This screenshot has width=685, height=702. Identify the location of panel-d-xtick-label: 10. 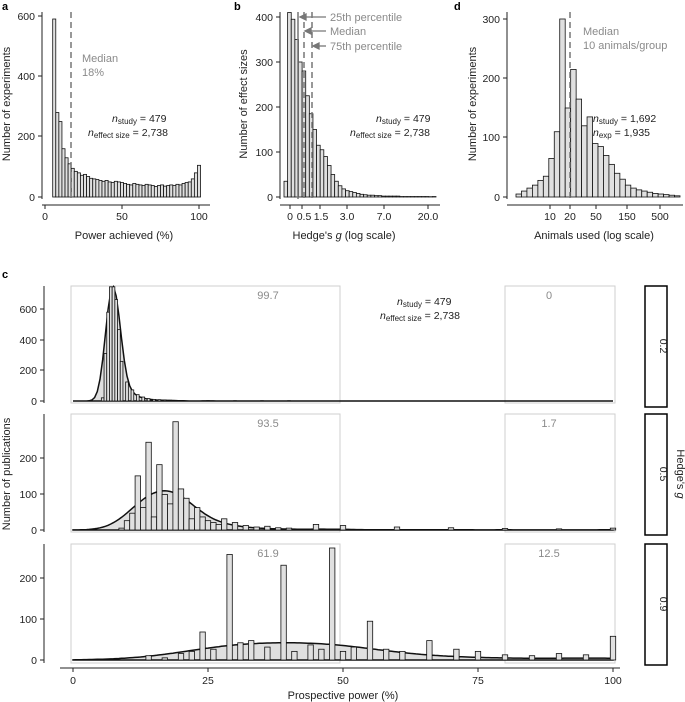
(550, 217).